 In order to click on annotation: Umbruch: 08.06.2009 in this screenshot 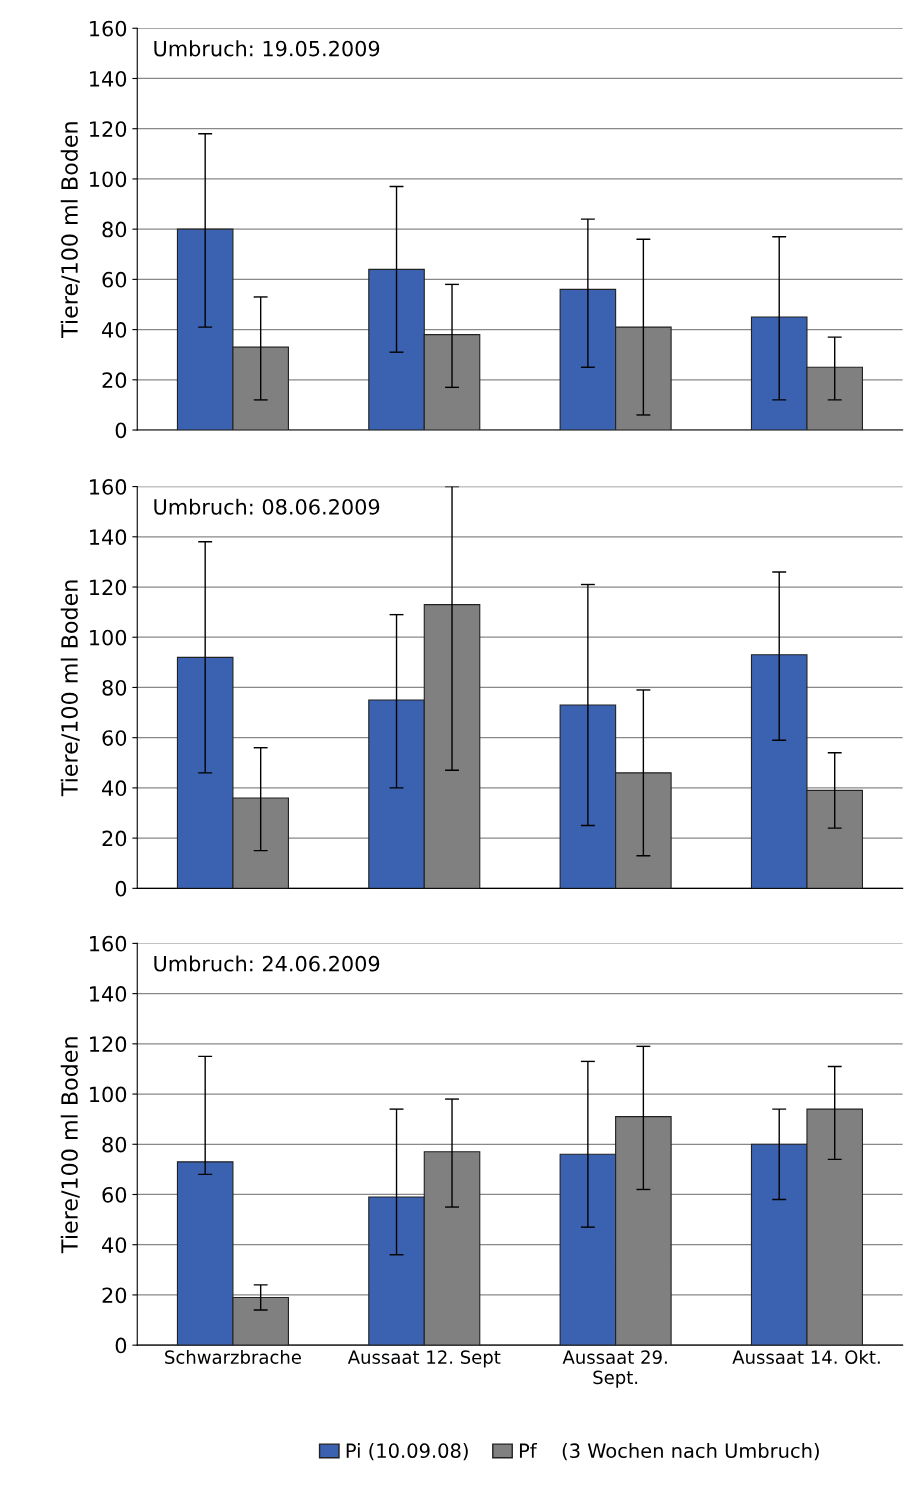, I will do `click(267, 506)`.